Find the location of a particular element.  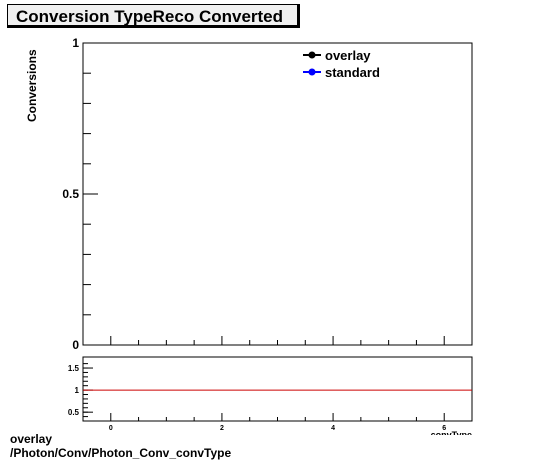

ratio-plot-frame is located at coordinates (277, 389).